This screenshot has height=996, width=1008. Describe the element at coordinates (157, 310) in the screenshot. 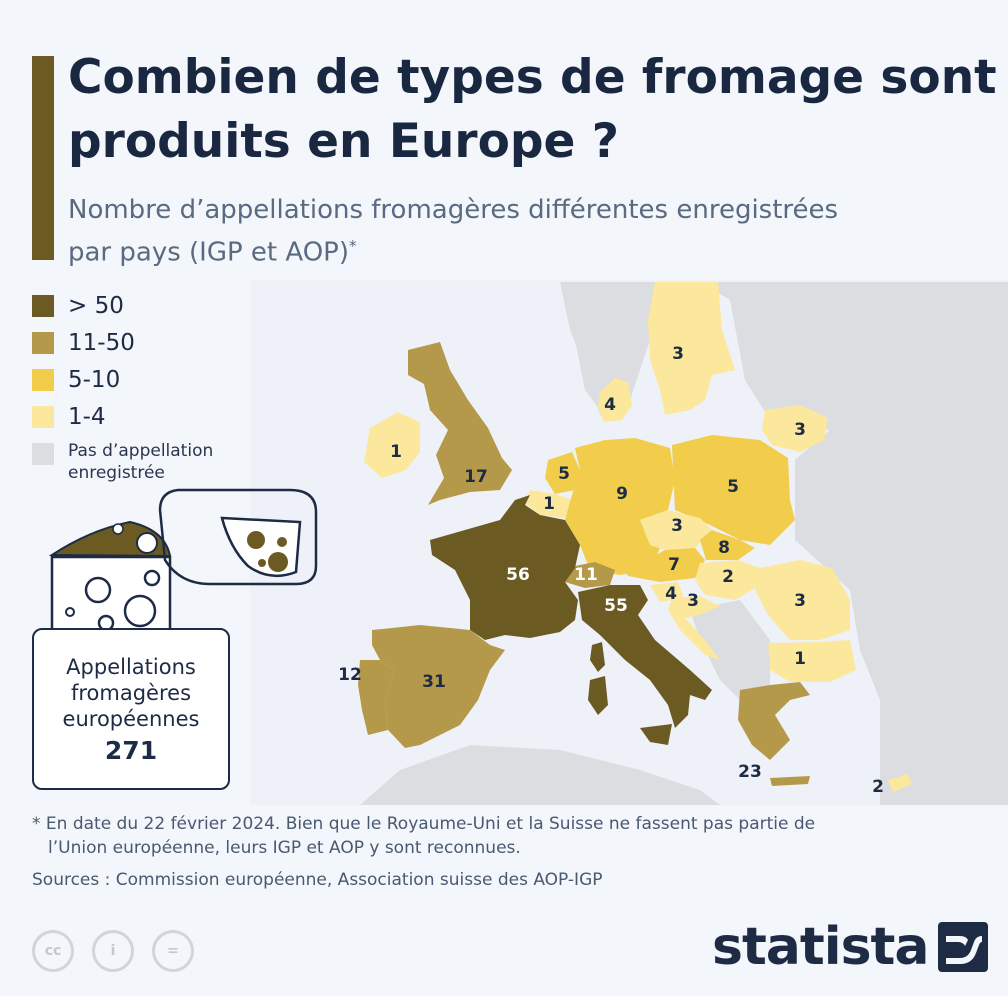

I see `legend-item-over-50: > 50` at that location.